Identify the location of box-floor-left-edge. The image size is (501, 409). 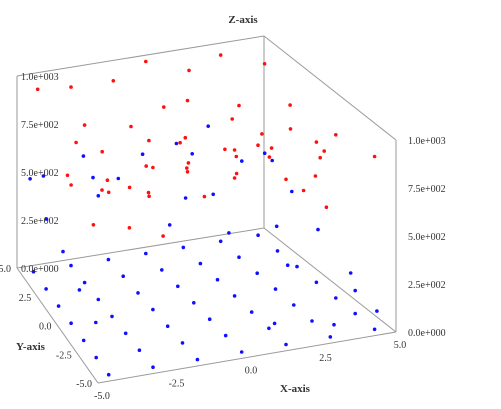
(57, 325).